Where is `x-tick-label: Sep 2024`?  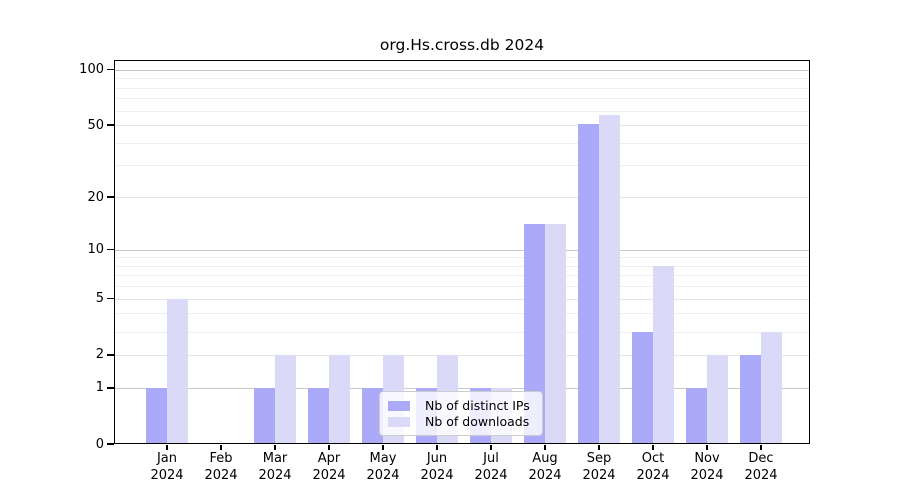 x-tick-label: Sep 2024 is located at coordinates (599, 467).